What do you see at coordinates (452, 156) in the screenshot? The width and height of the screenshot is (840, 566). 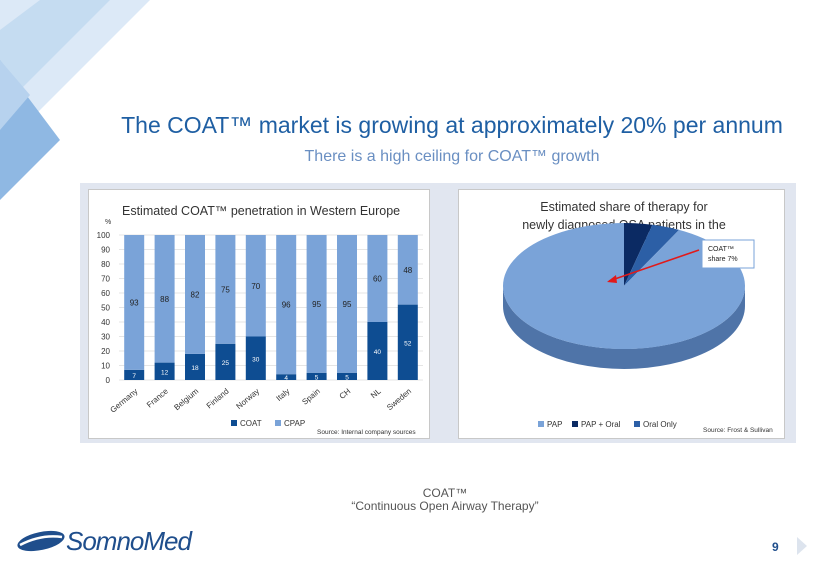 I see `page-subtitle: There is a high ceiling for COAT™ growth` at bounding box center [452, 156].